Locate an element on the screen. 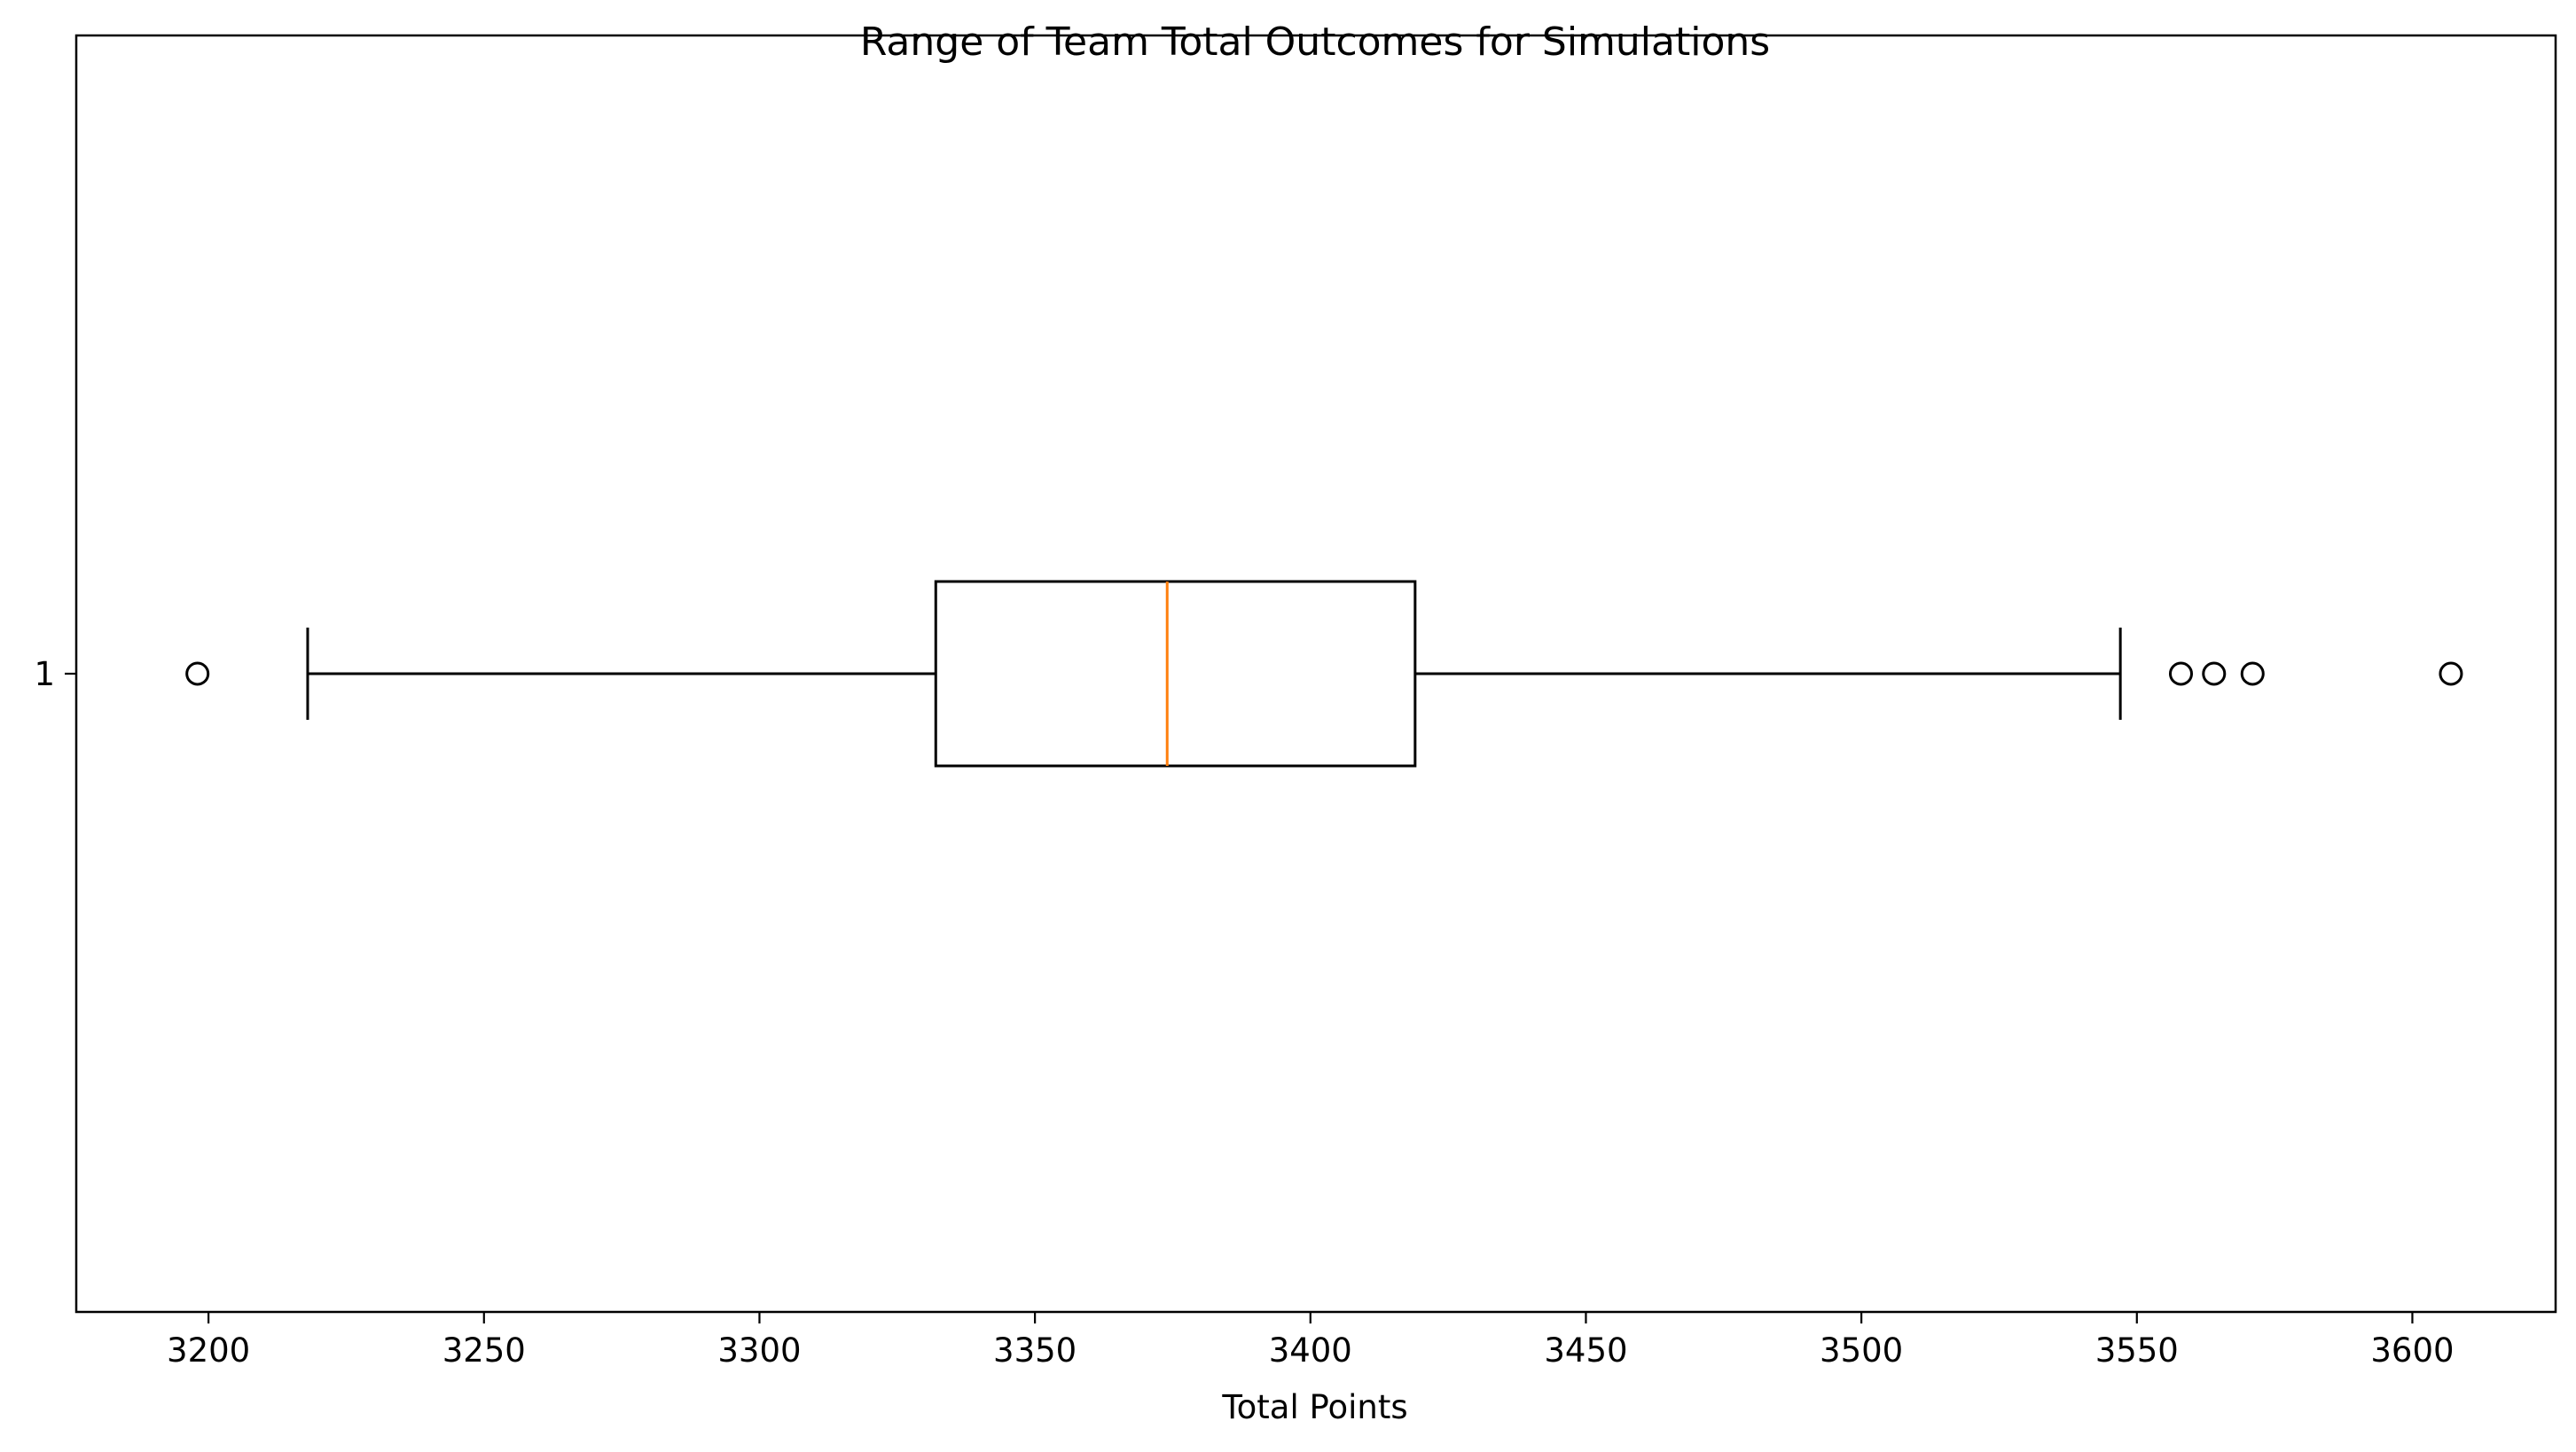  x-tick-label: 3550 is located at coordinates (2137, 1350).